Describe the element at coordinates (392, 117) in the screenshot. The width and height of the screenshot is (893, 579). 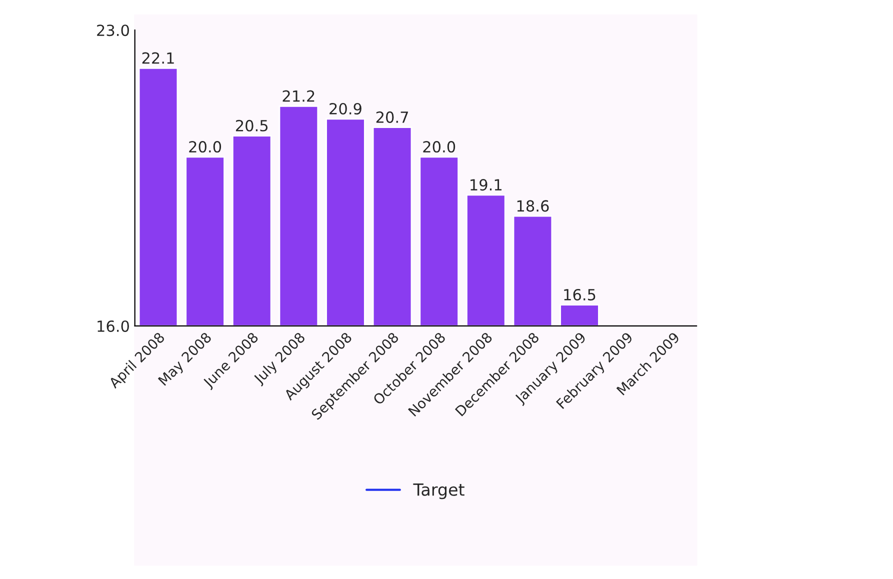
I see `data-label: 20.7` at that location.